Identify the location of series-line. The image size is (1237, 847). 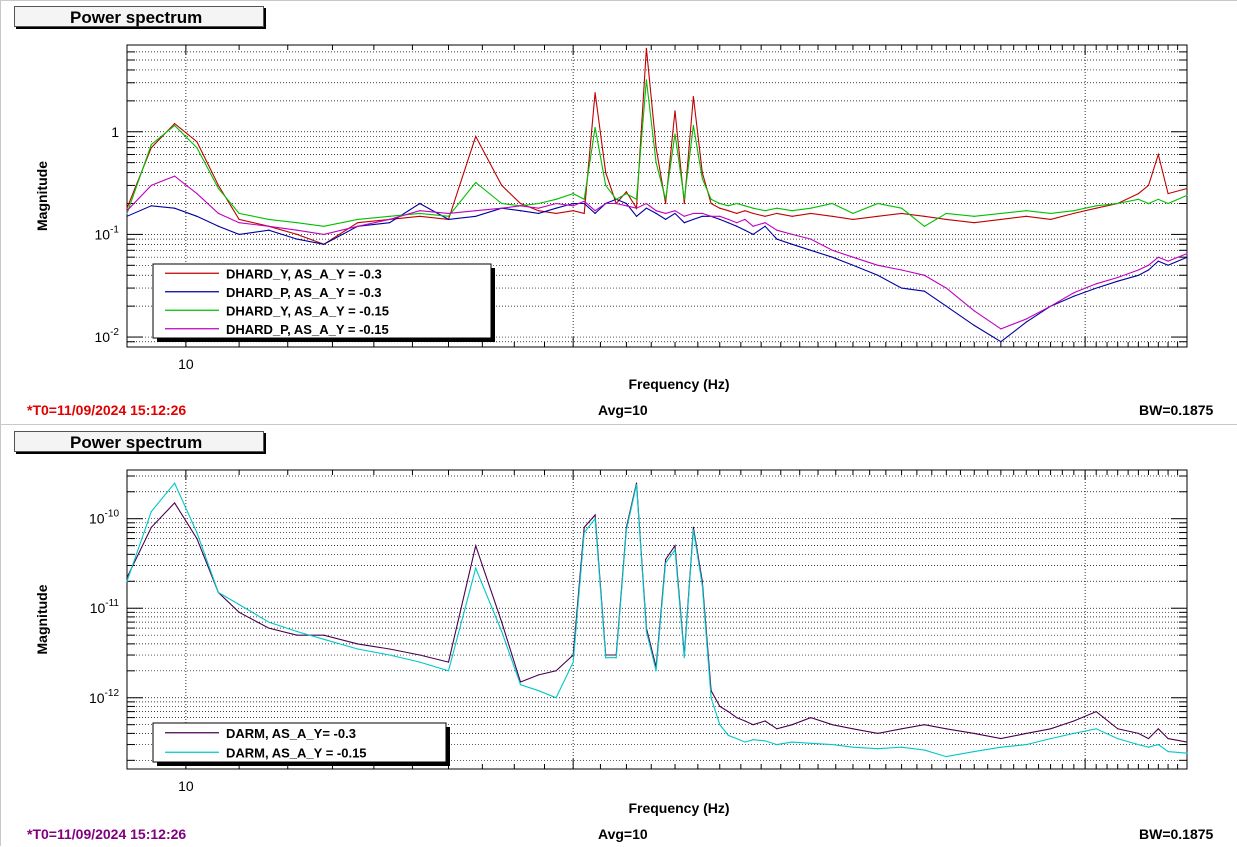
(657, 270).